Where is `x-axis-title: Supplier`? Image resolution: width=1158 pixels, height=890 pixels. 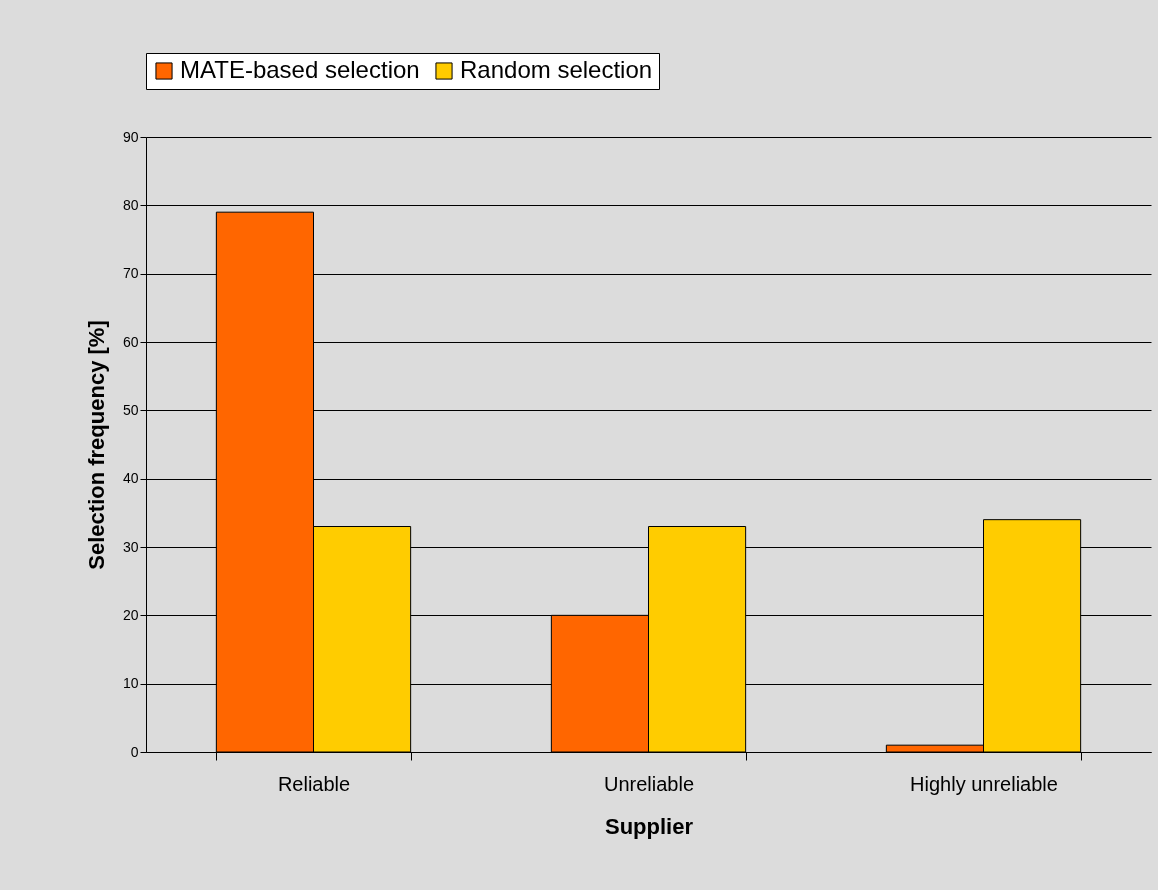
x-axis-title: Supplier is located at coordinates (649, 826).